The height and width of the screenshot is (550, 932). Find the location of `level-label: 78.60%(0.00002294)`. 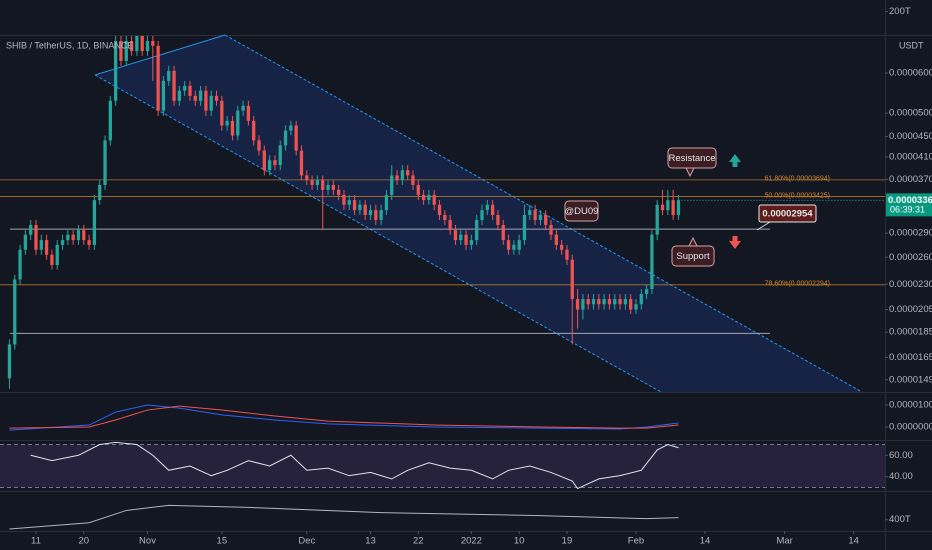

level-label: 78.60%(0.00002294) is located at coordinates (797, 284).